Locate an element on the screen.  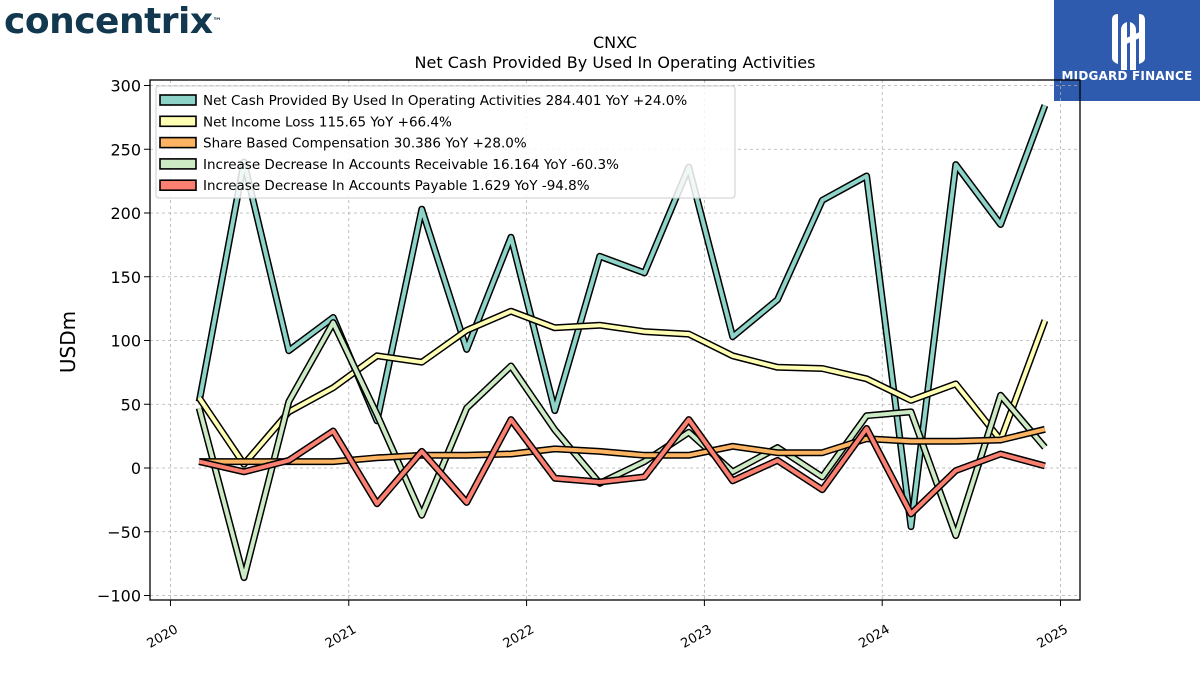
y-tick-label: 300 is located at coordinates (125, 86).